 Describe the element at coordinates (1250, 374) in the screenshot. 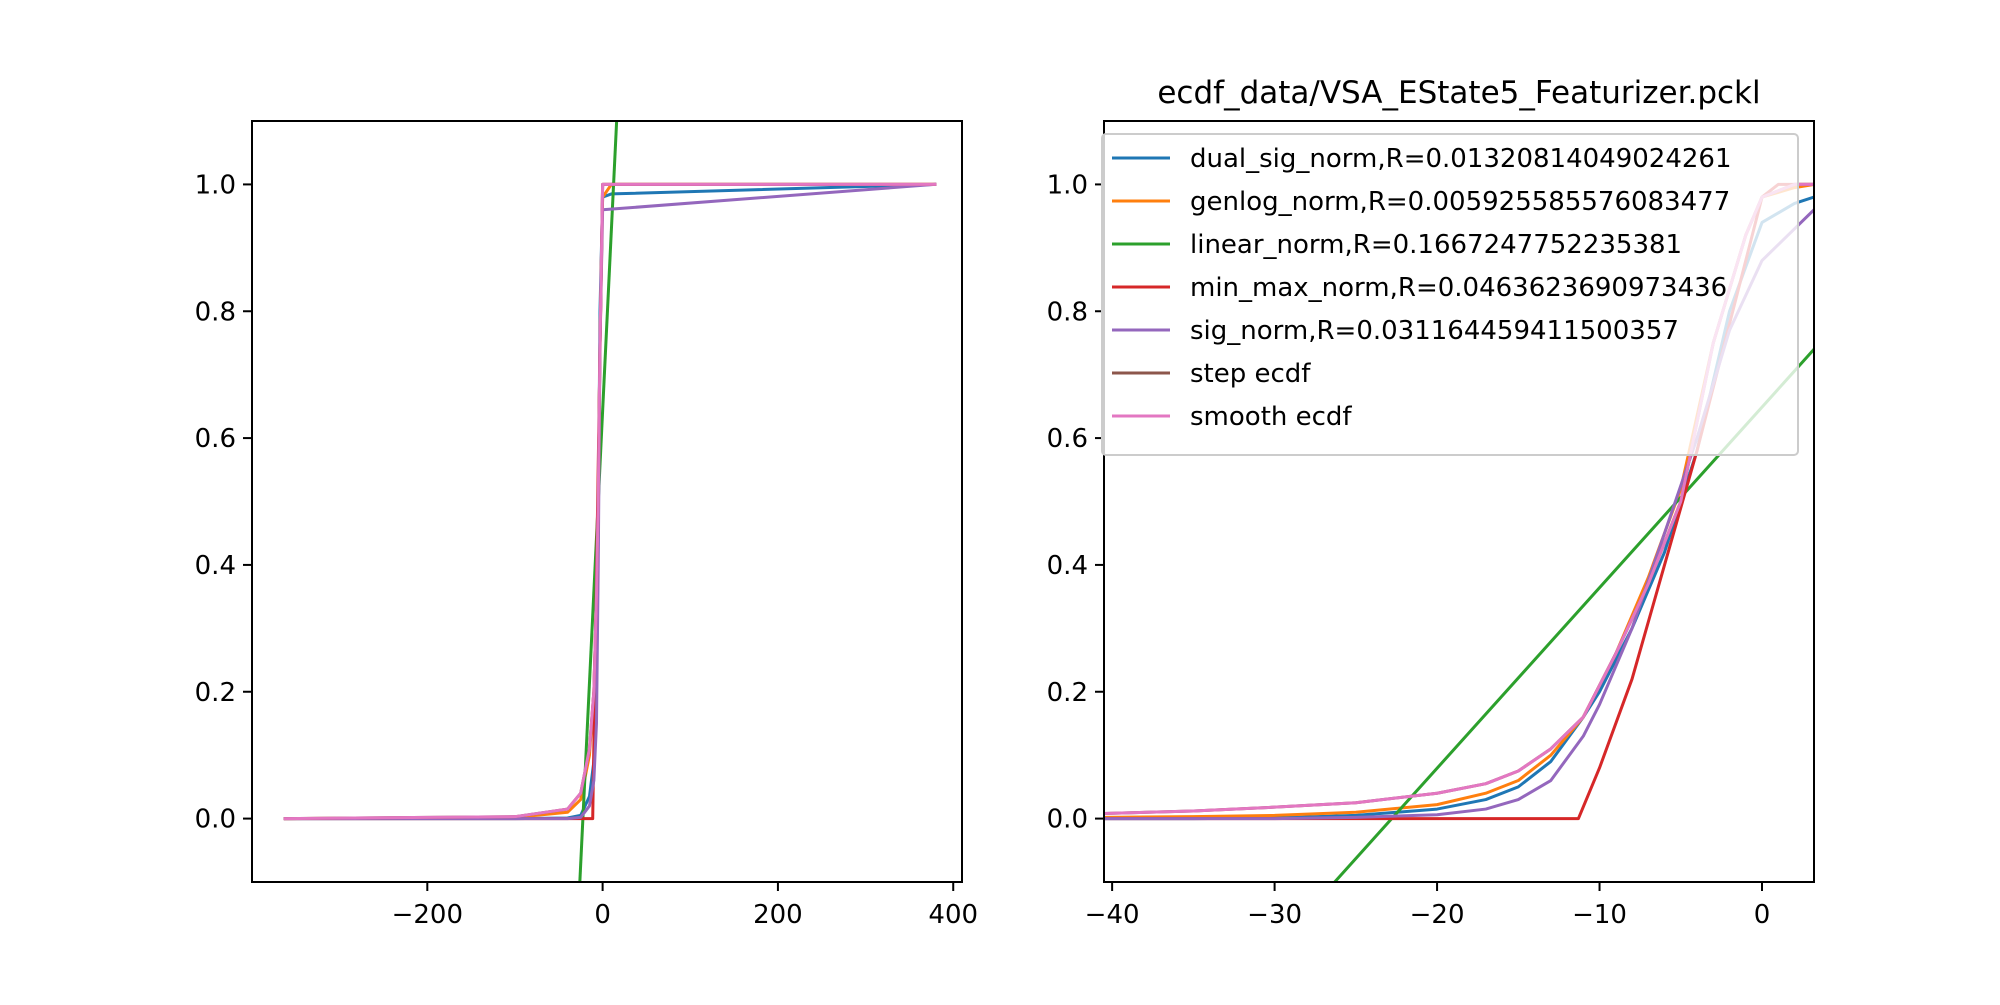

I see `right-legend-label: step ecdf` at that location.